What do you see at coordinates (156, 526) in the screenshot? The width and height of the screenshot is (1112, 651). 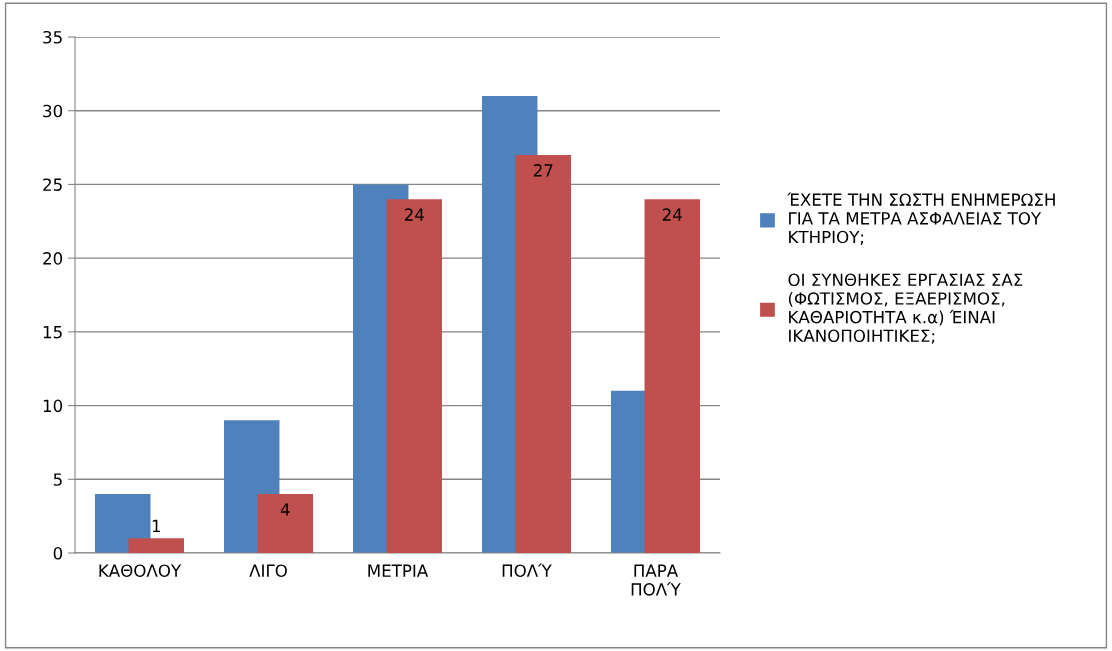 I see `data-label: 1` at bounding box center [156, 526].